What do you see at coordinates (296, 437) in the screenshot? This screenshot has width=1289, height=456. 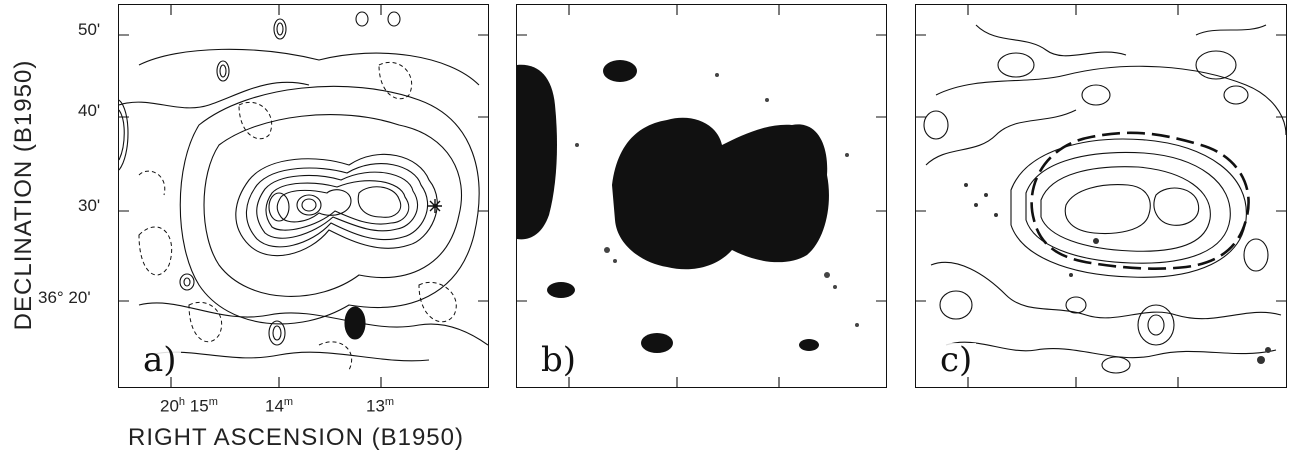 I see `x-axis-label: RIGHT ASCENSION (B1950)` at bounding box center [296, 437].